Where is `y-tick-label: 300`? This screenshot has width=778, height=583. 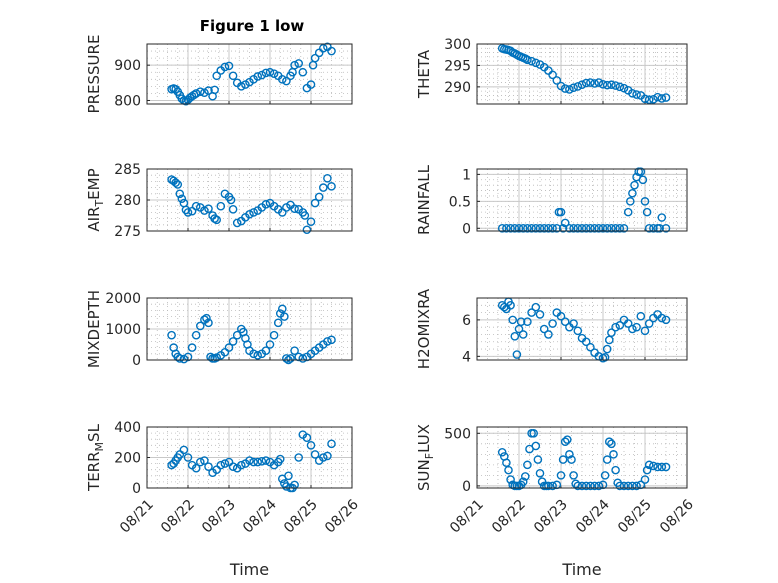 y-tick-label: 300 is located at coordinates (457, 45).